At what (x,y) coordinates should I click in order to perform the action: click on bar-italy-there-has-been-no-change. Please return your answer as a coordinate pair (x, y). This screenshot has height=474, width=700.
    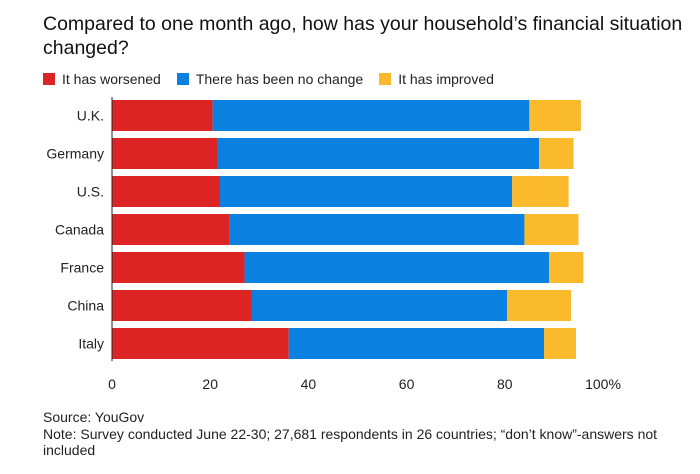
    Looking at the image, I should click on (416, 343).